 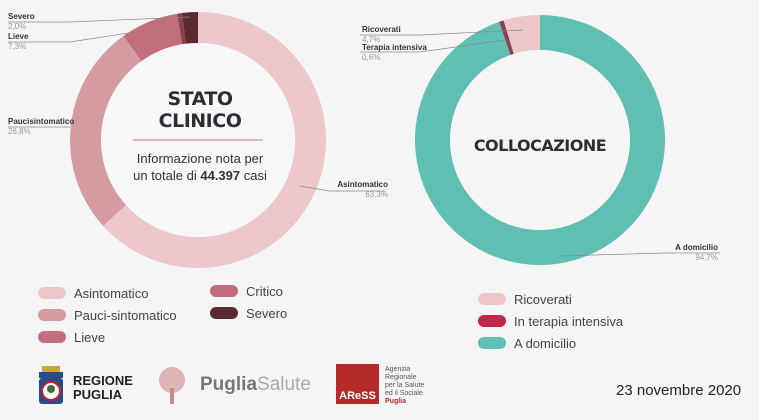 What do you see at coordinates (18, 41) in the screenshot?
I see `callout-lieve: Lieve 7,3%` at bounding box center [18, 41].